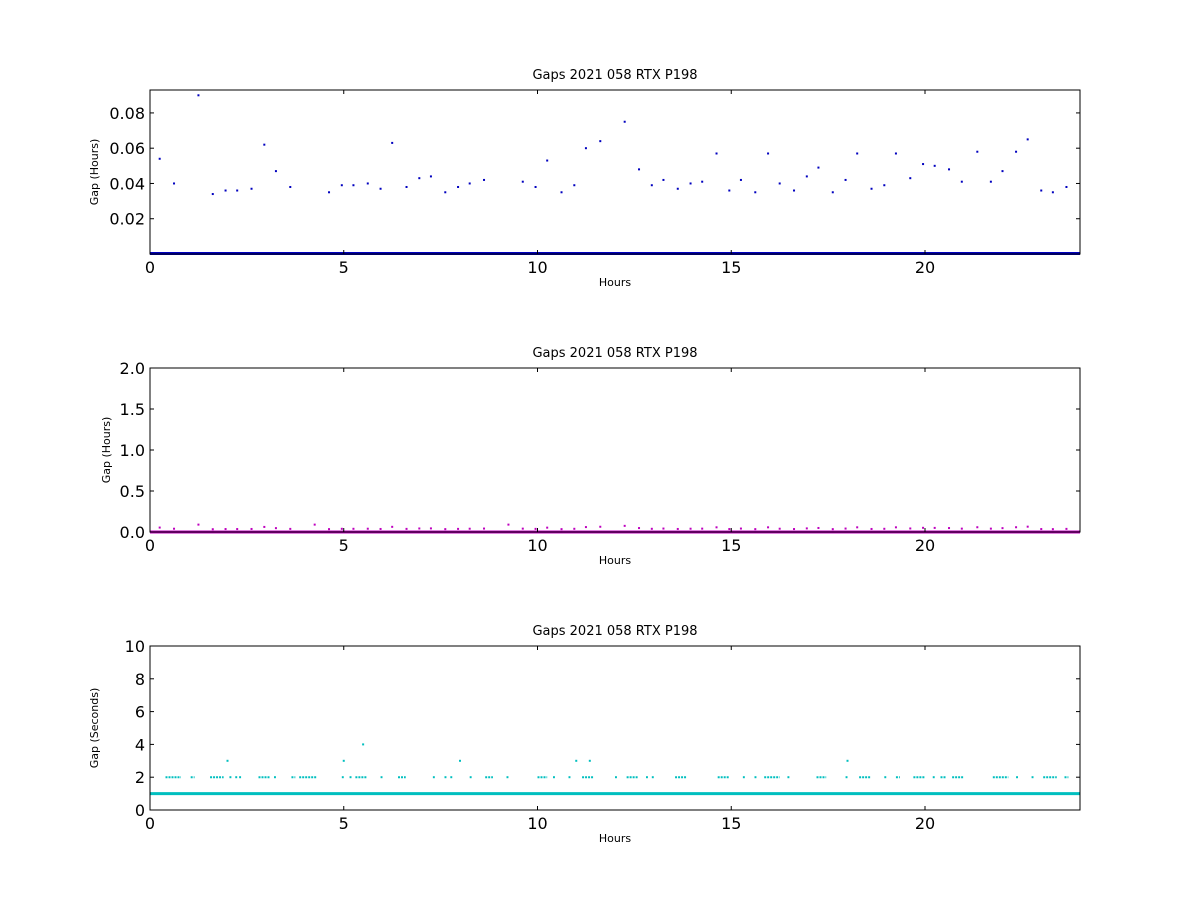  What do you see at coordinates (537, 545) in the screenshot?
I see `x-tick-label: 10` at bounding box center [537, 545].